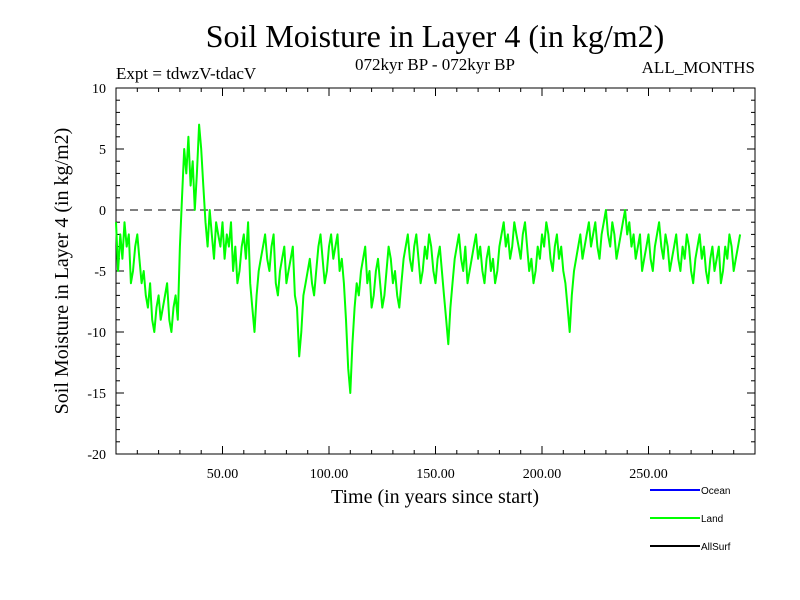 This screenshot has height=600, width=800. What do you see at coordinates (690, 519) in the screenshot?
I see `legend: Ocean Land AllSurf` at bounding box center [690, 519].